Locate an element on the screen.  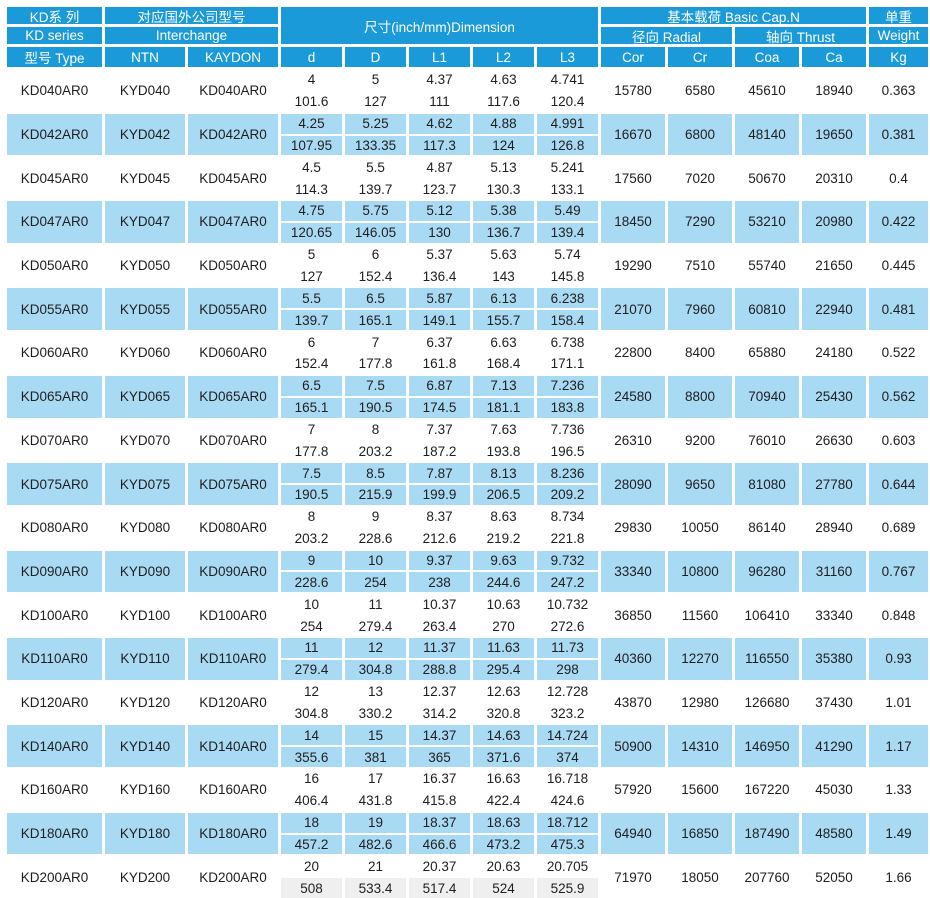
cell-ntn: KYD160 is located at coordinates (145, 790).